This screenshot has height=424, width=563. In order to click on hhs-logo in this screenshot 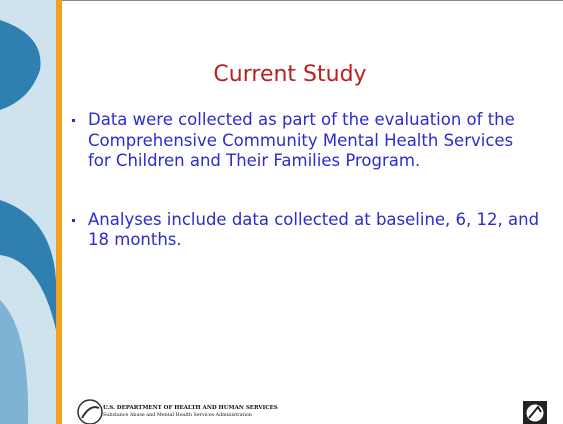, I will do `click(90, 411)`.